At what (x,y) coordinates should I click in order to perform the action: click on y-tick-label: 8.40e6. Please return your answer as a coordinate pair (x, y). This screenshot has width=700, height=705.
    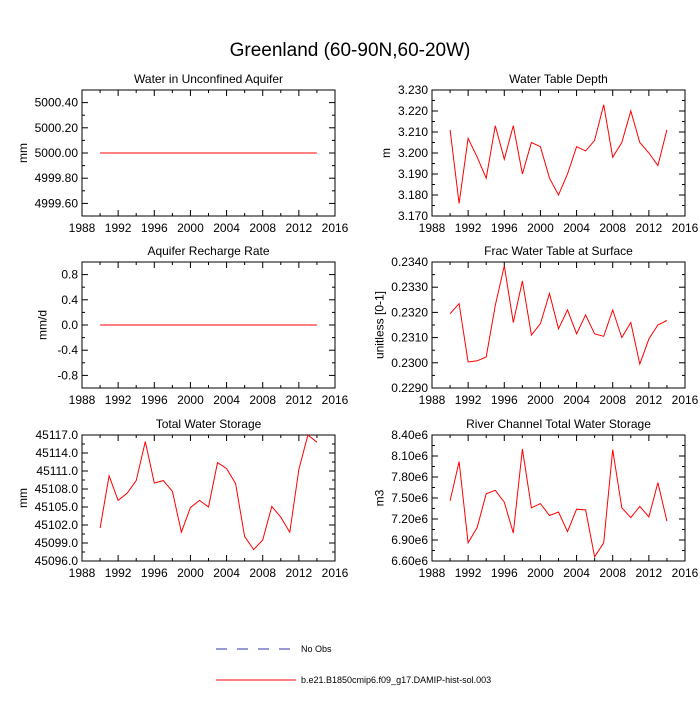
    Looking at the image, I should click on (409, 435).